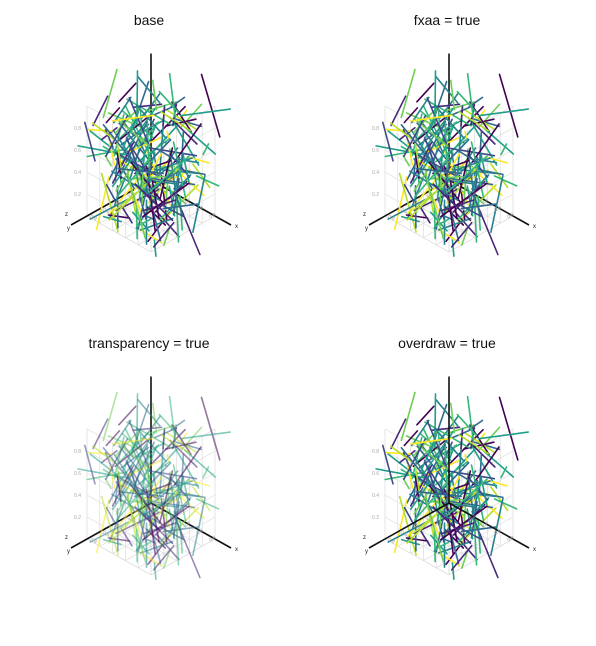 This screenshot has height=646, width=596. What do you see at coordinates (447, 343) in the screenshot?
I see `panel-title: overdraw = true` at bounding box center [447, 343].